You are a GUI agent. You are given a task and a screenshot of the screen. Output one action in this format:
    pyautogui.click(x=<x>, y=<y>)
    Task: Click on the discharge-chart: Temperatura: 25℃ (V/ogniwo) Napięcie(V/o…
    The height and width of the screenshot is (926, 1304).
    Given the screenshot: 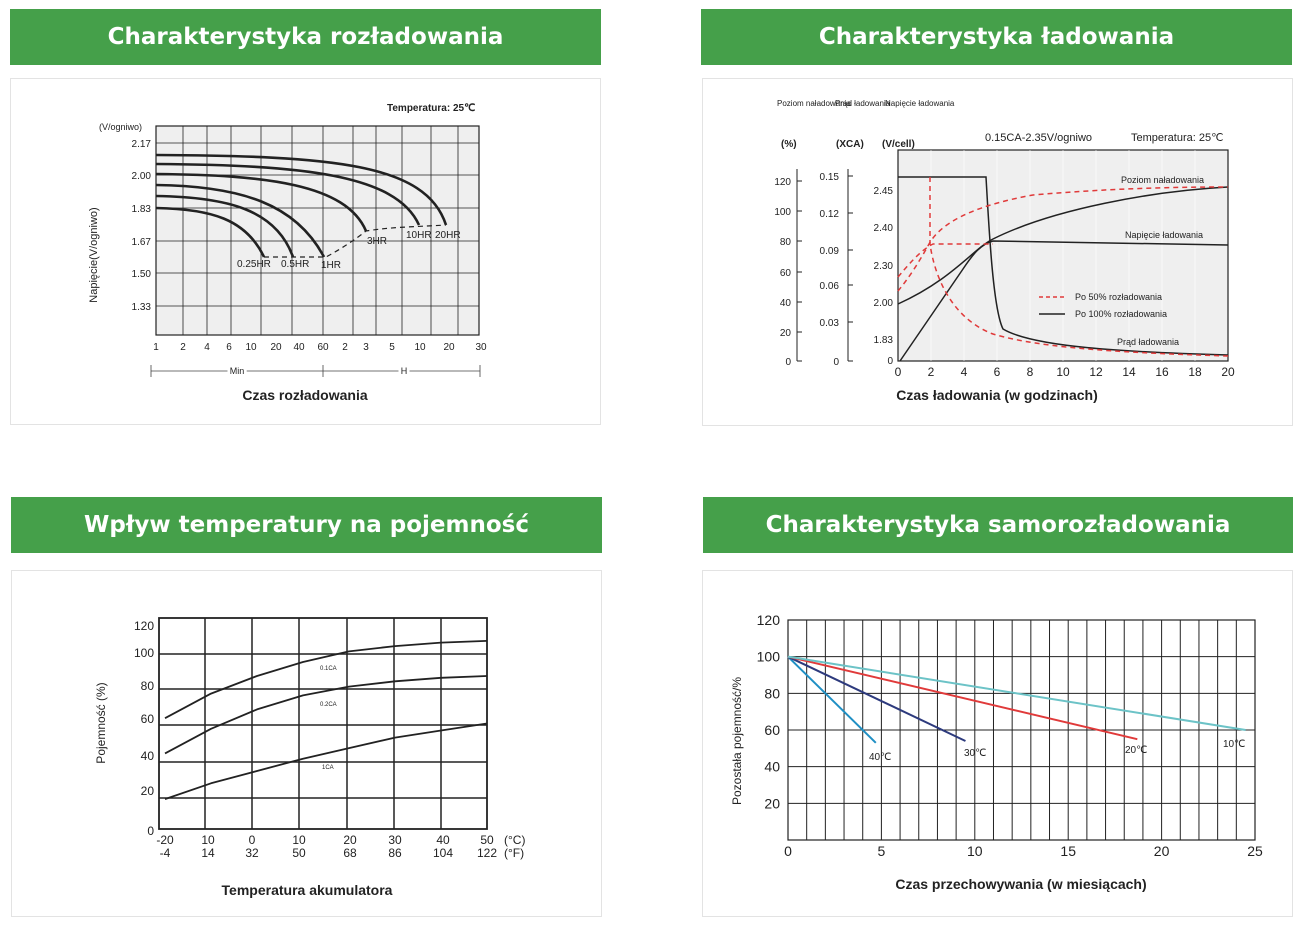 What is the action you would take?
    pyautogui.click(x=287, y=253)
    